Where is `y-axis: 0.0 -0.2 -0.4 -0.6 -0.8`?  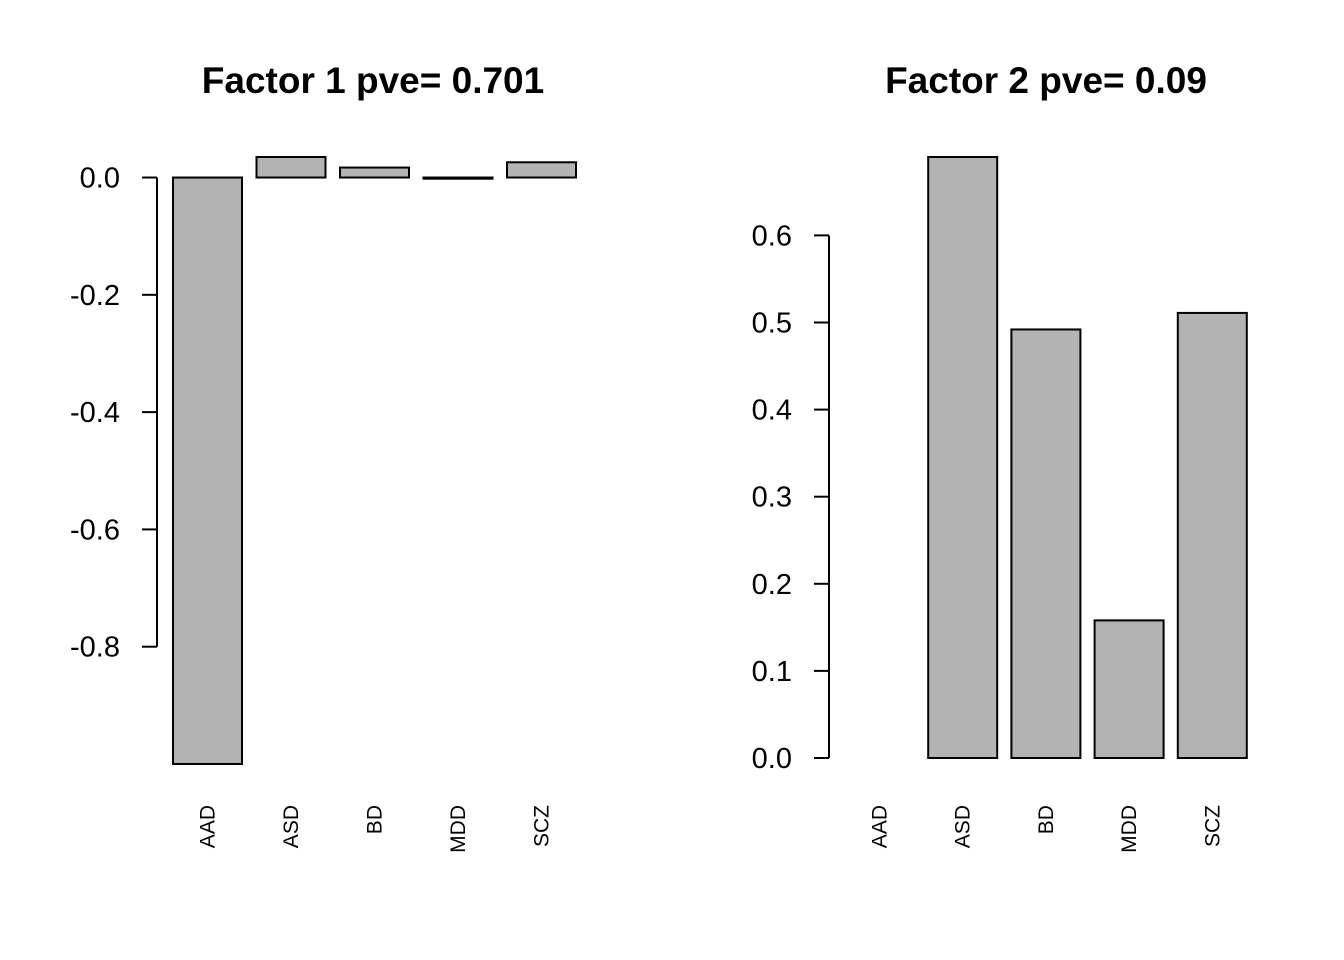 y-axis: 0.0 -0.2 -0.4 -0.6 -0.8 is located at coordinates (114, 413).